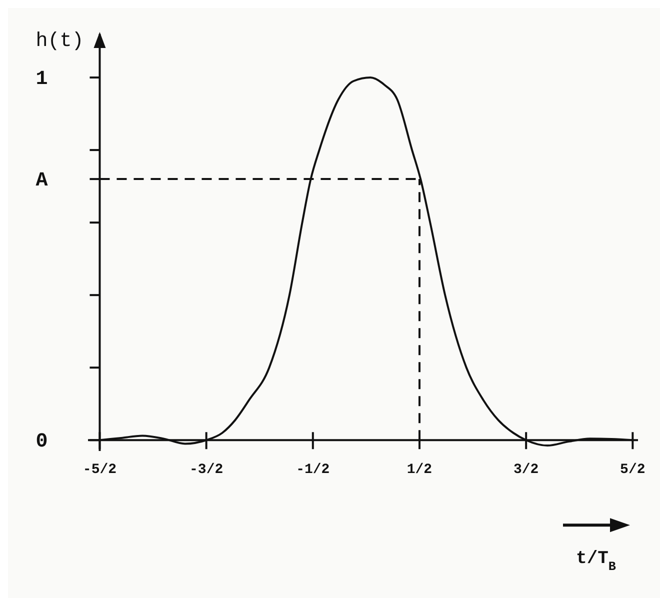  What do you see at coordinates (42, 79) in the screenshot?
I see `y-tick-label: 1` at bounding box center [42, 79].